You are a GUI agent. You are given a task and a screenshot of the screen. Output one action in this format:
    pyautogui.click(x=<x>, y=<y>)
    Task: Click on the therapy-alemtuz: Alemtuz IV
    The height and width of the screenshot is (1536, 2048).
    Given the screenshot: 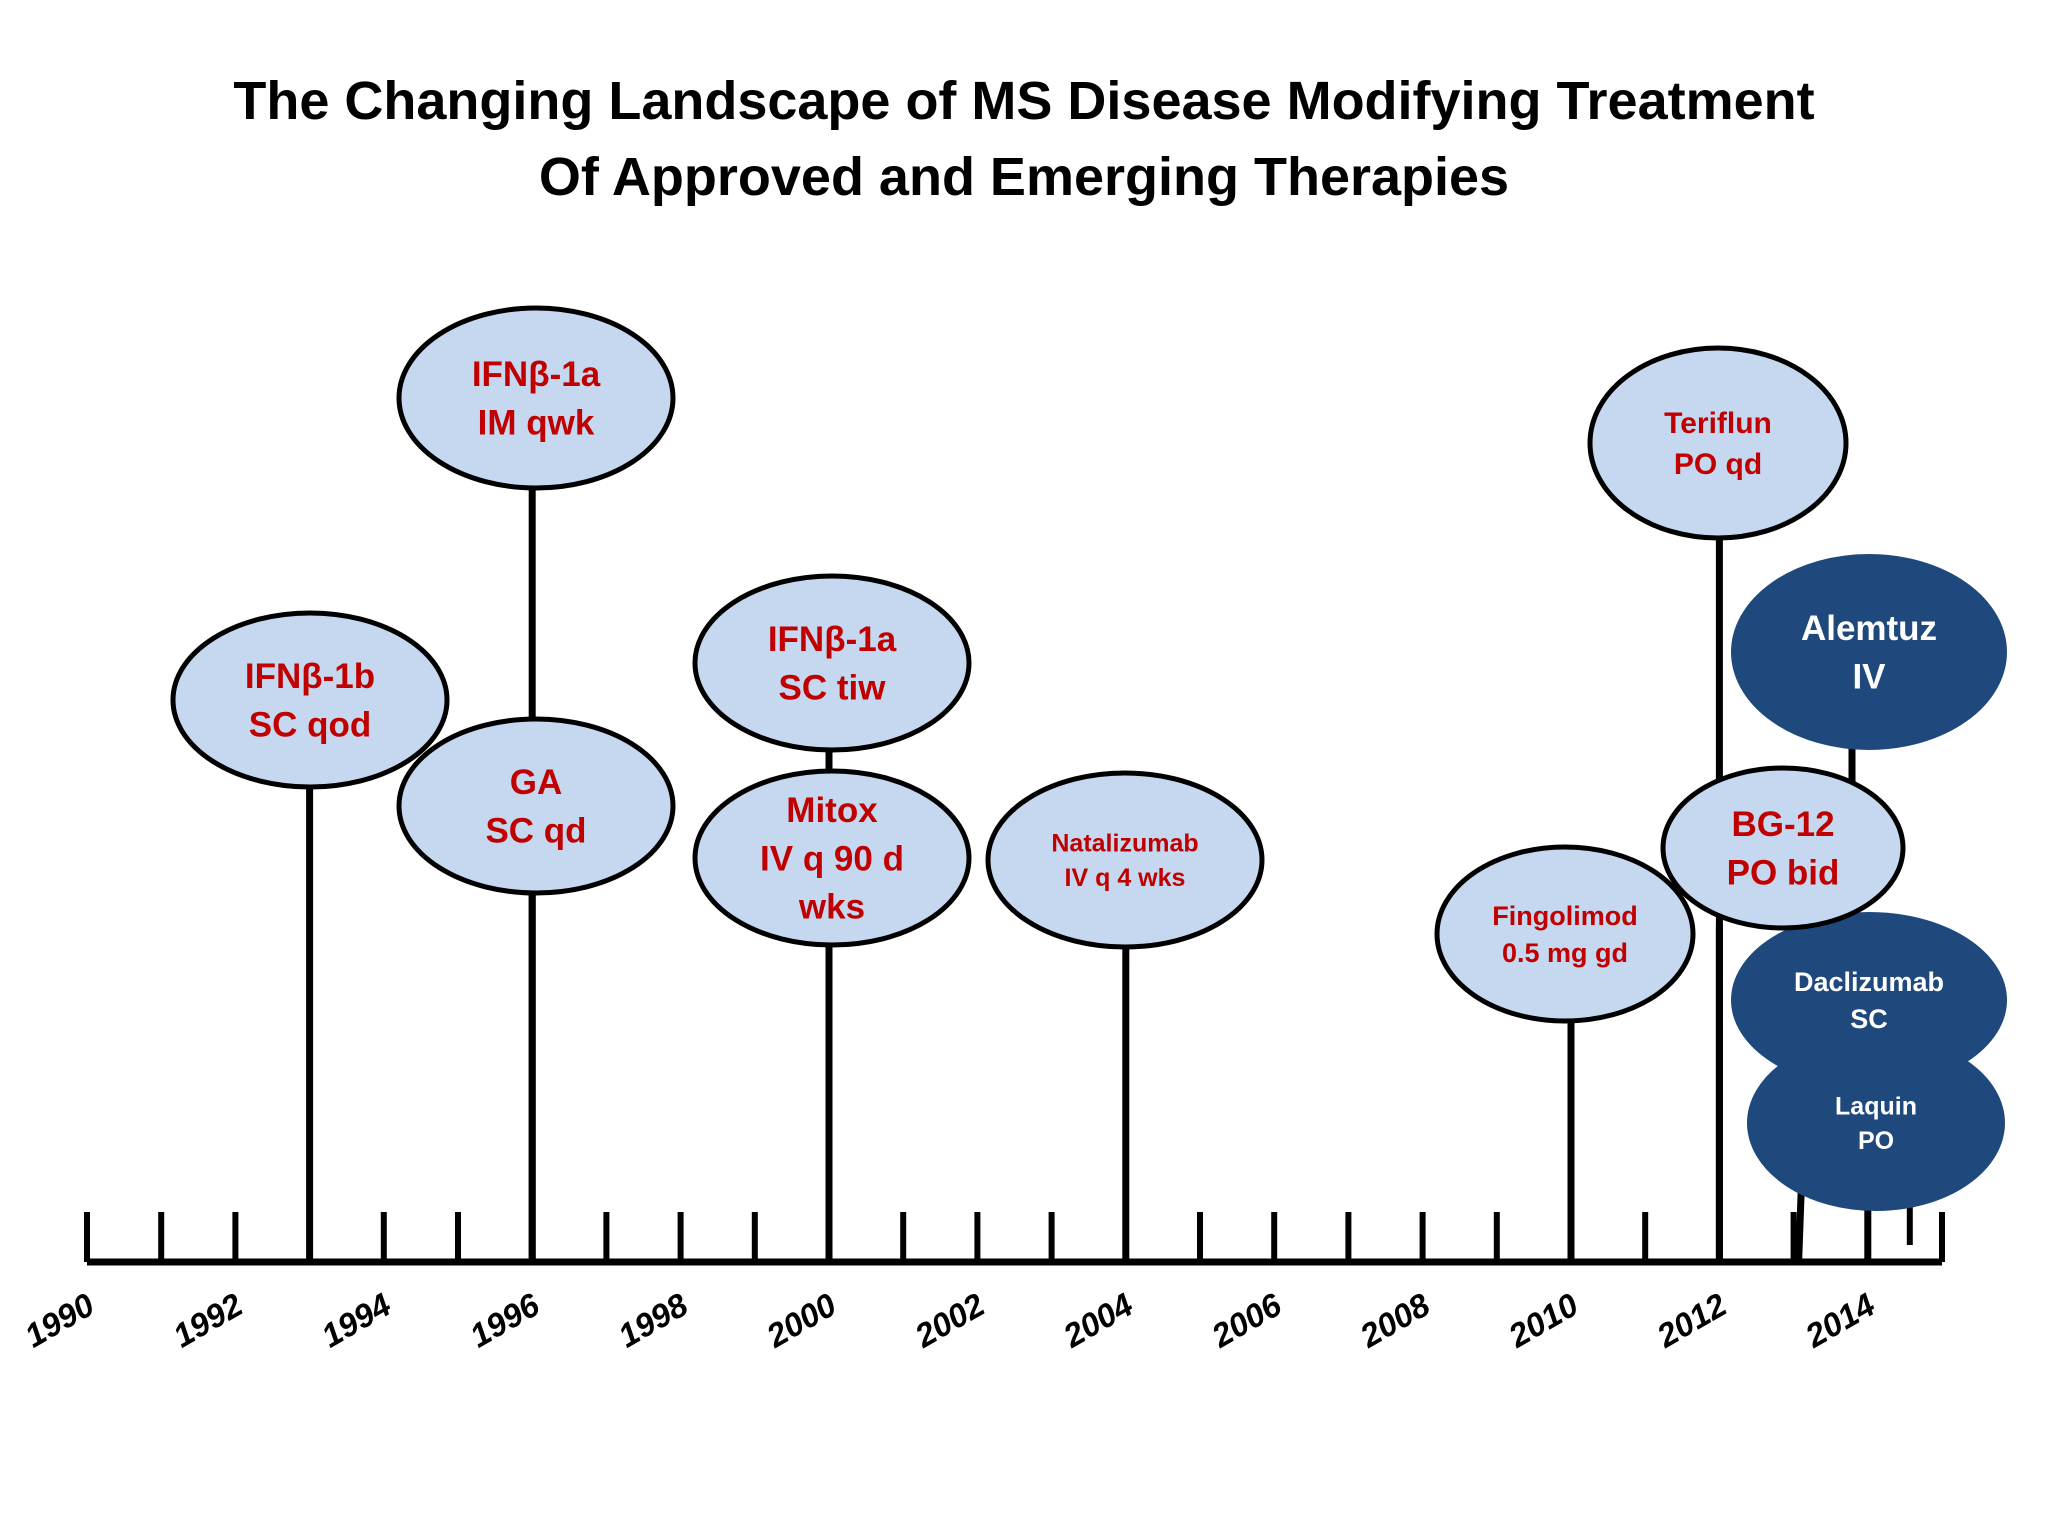 What is the action you would take?
    pyautogui.click(x=1869, y=652)
    